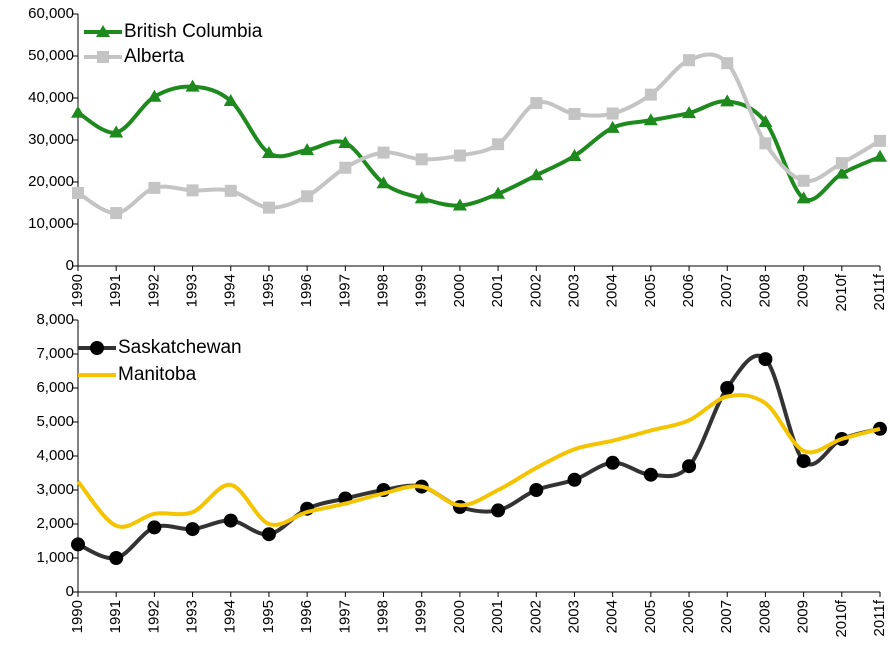 Image resolution: width=890 pixels, height=654 pixels. What do you see at coordinates (535, 290) in the screenshot?
I see `x-tick-label: 2002` at bounding box center [535, 290].